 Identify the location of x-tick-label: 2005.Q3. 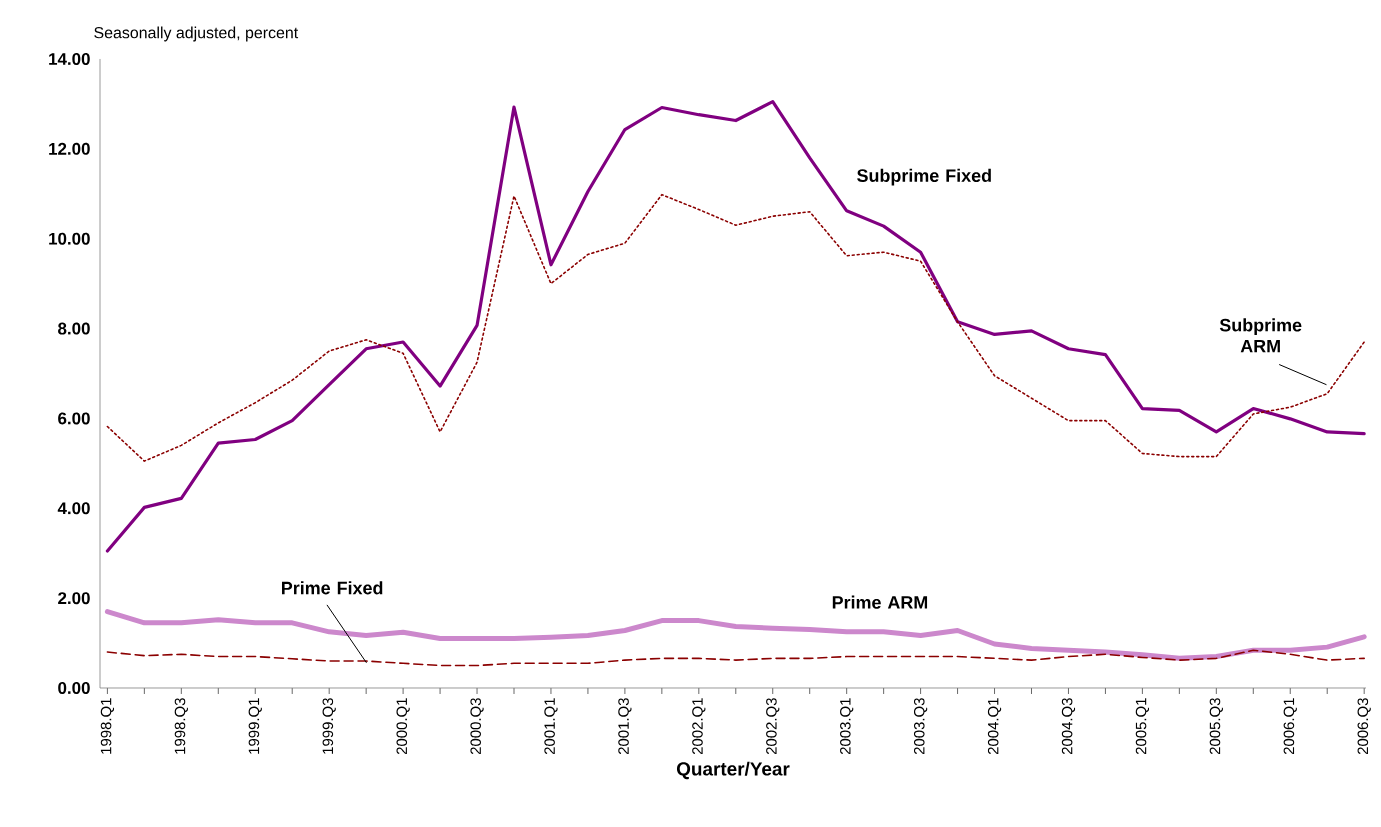
(1216, 726).